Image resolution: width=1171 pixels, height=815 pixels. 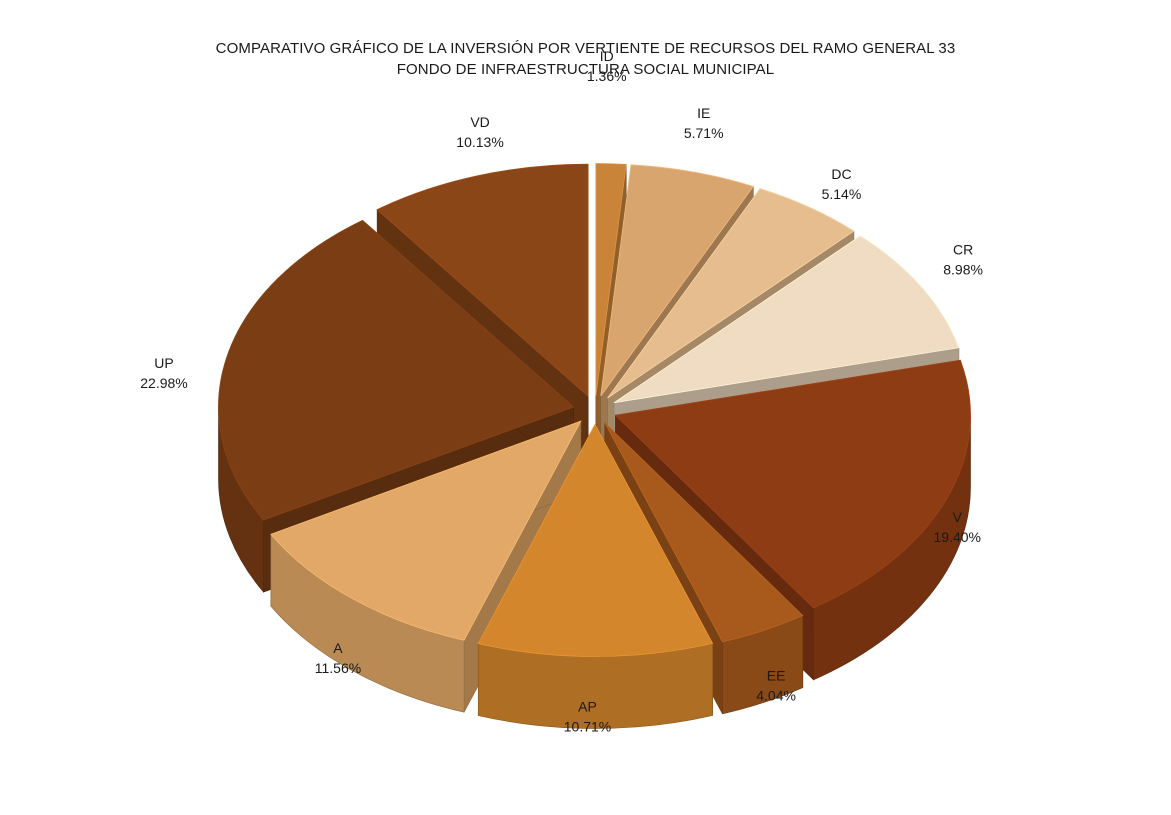 I want to click on slice-up-label: UP, so click(x=163, y=363).